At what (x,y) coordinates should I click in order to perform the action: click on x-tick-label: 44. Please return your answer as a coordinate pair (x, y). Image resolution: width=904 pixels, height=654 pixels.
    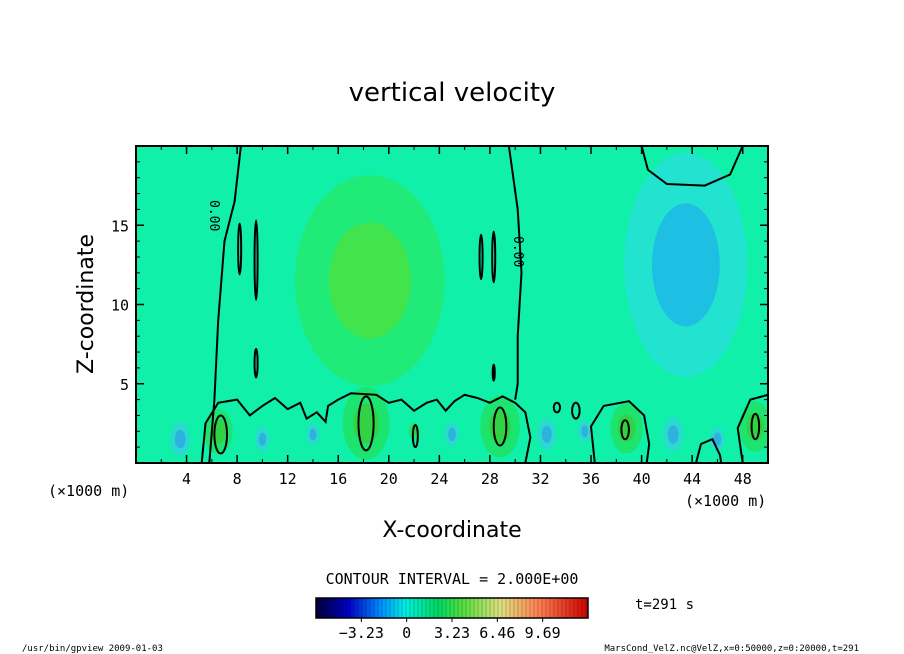
    Looking at the image, I should click on (692, 479).